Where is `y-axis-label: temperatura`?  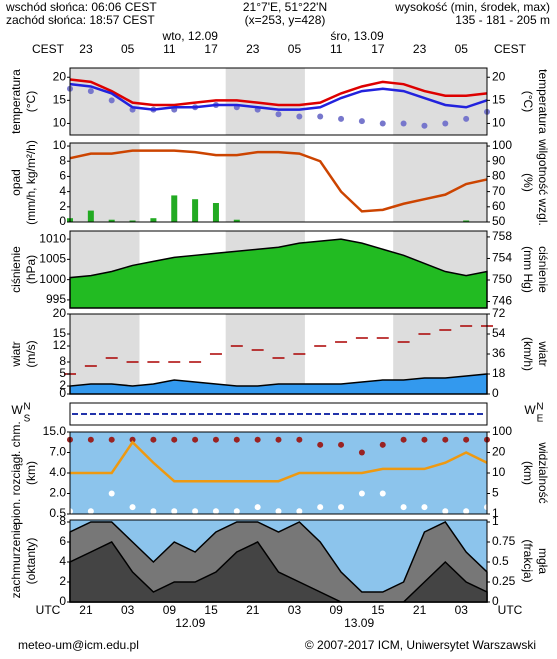 y-axis-label: temperatura is located at coordinates (16, 101).